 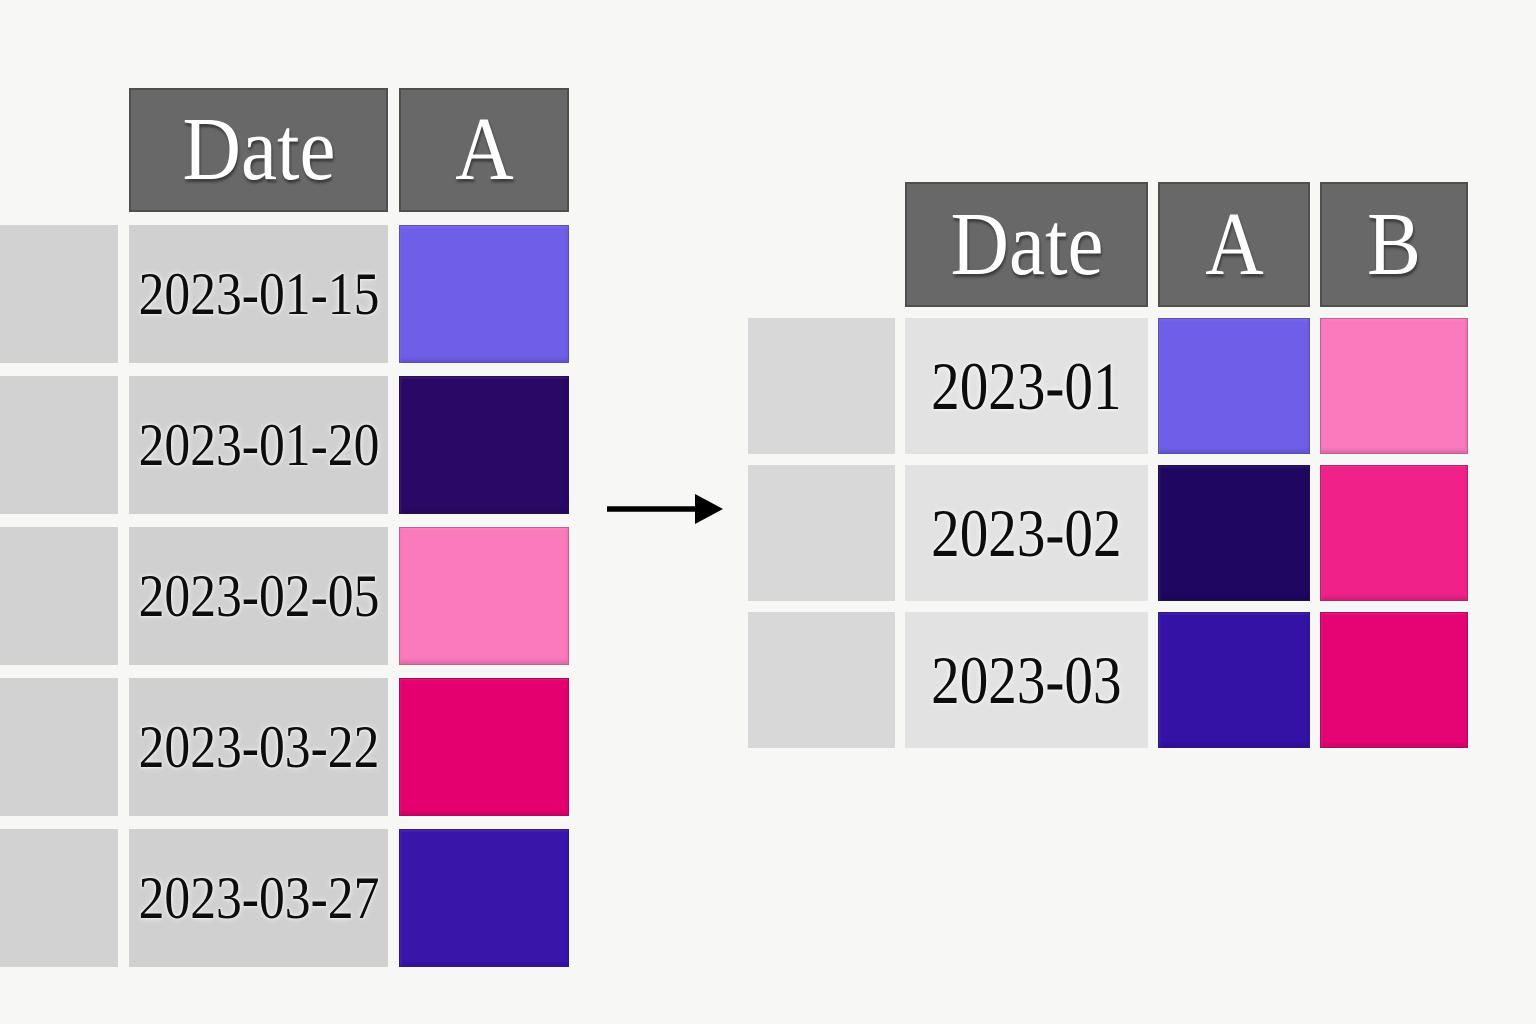 I want to click on daily-date-cell: 2023-03-22, so click(x=258, y=747).